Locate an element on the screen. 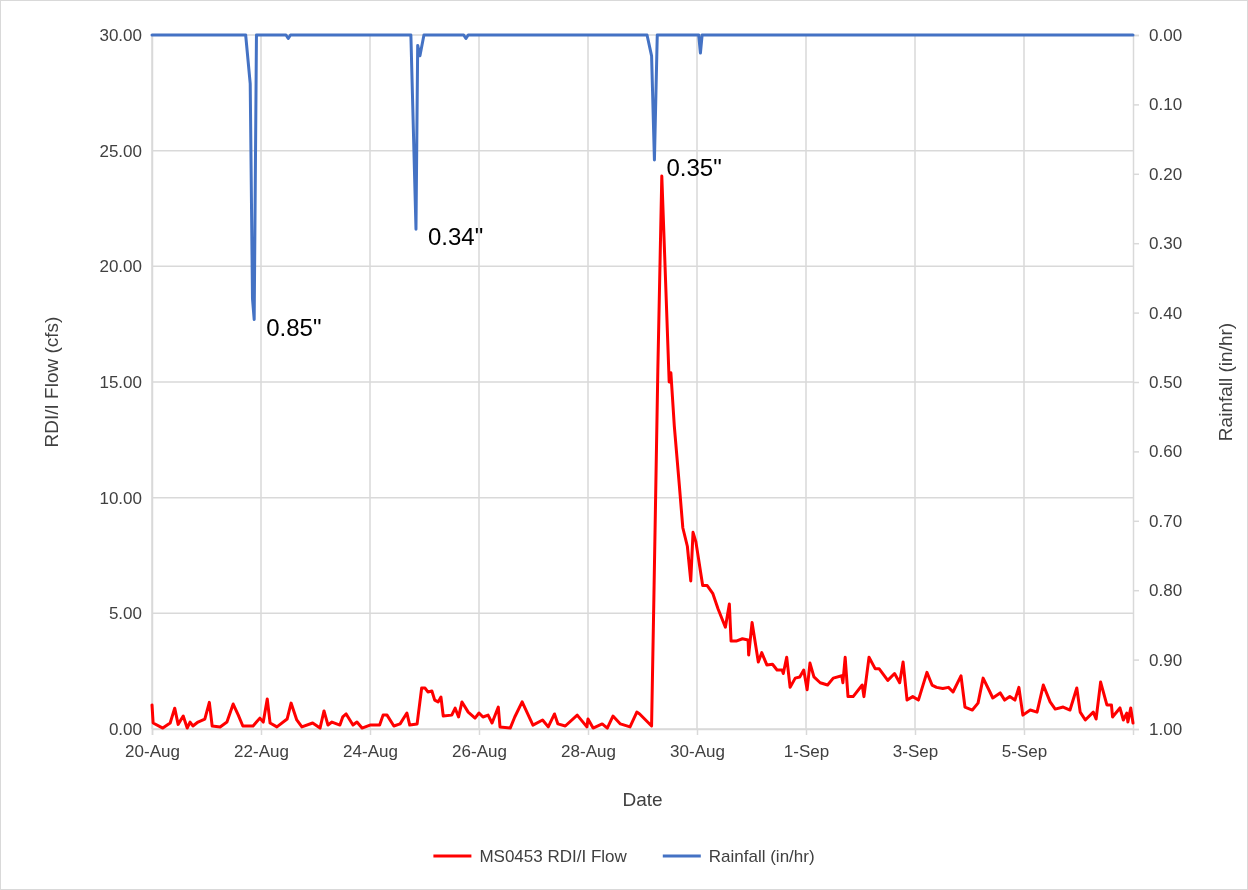  legend-label: MS0453 RDI/I Flow is located at coordinates (553, 856).